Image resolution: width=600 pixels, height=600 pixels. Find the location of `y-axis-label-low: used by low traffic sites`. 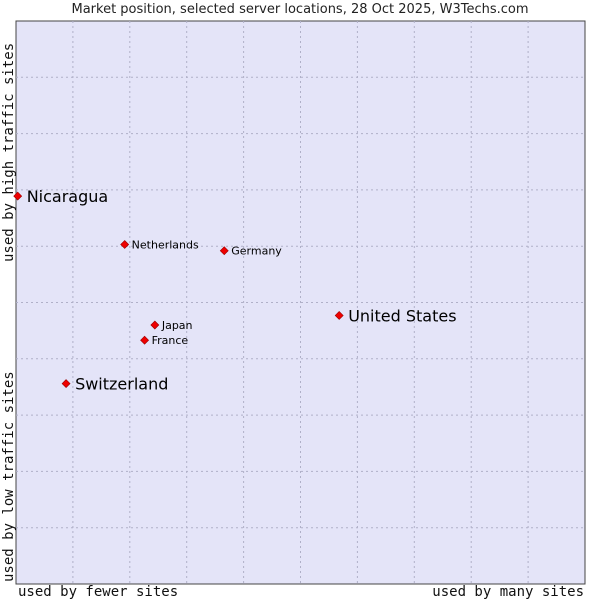

y-axis-label-low: used by low traffic sites is located at coordinates (9, 476).